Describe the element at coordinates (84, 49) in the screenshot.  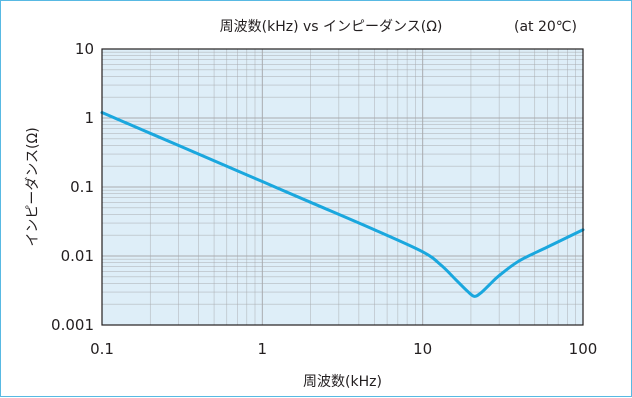
I see `y-tick-label: 10` at that location.